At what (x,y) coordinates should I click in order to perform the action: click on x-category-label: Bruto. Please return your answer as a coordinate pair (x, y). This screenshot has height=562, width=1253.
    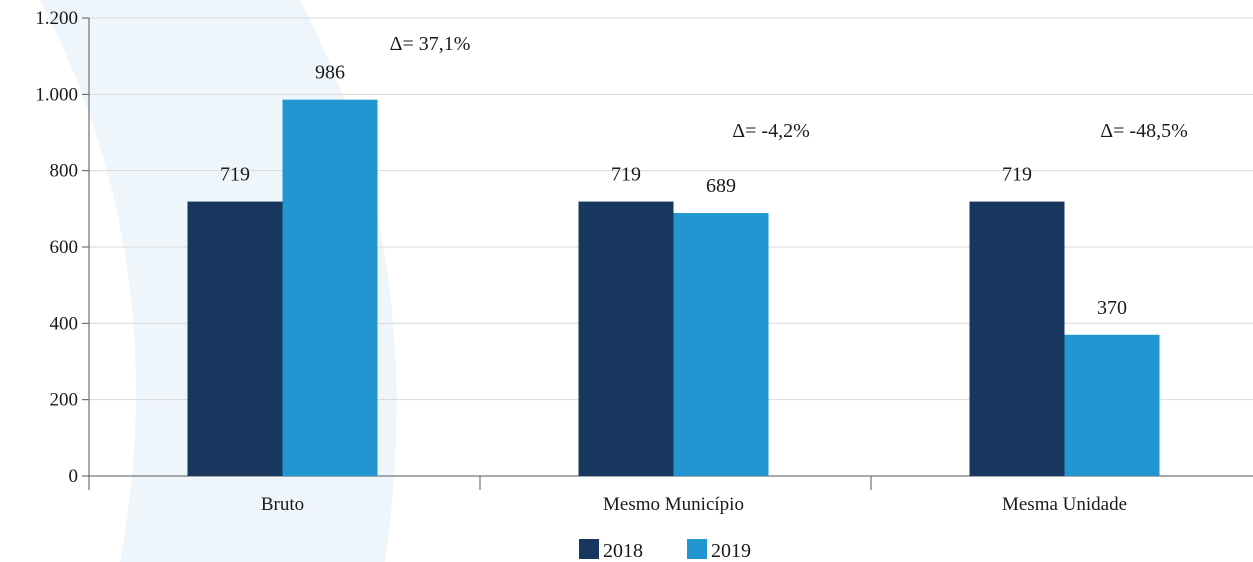
    Looking at the image, I should click on (282, 504).